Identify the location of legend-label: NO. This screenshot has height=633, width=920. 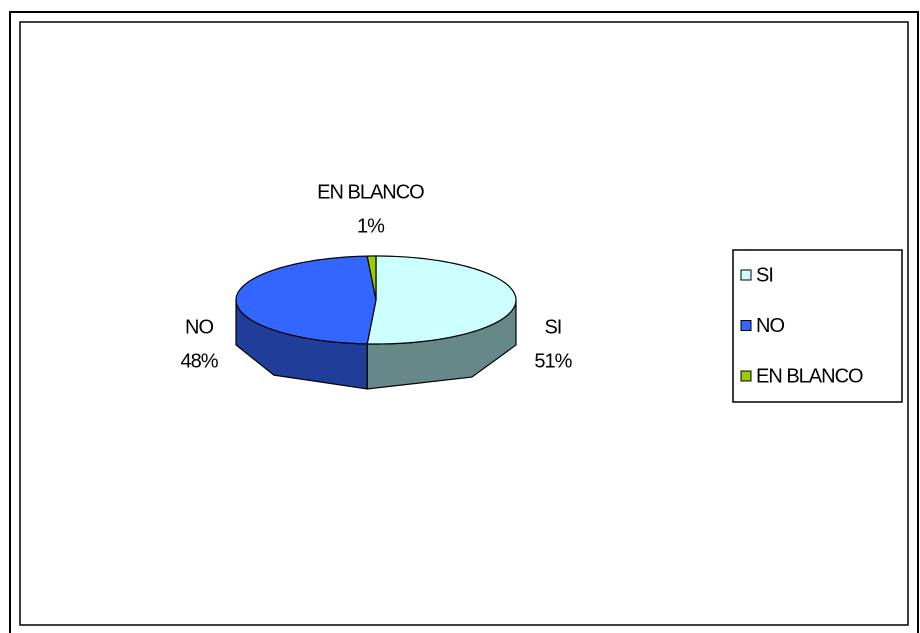
(770, 326).